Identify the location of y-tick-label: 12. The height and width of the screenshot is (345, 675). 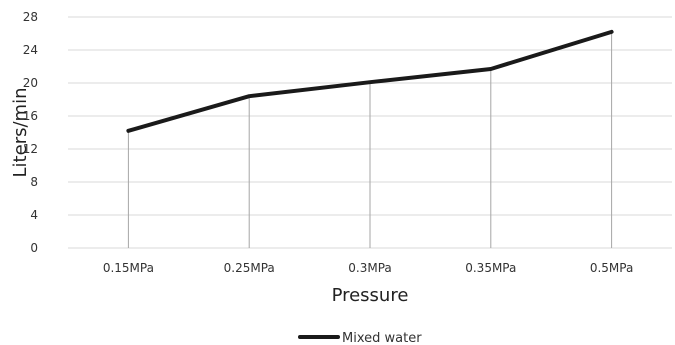
(30, 149).